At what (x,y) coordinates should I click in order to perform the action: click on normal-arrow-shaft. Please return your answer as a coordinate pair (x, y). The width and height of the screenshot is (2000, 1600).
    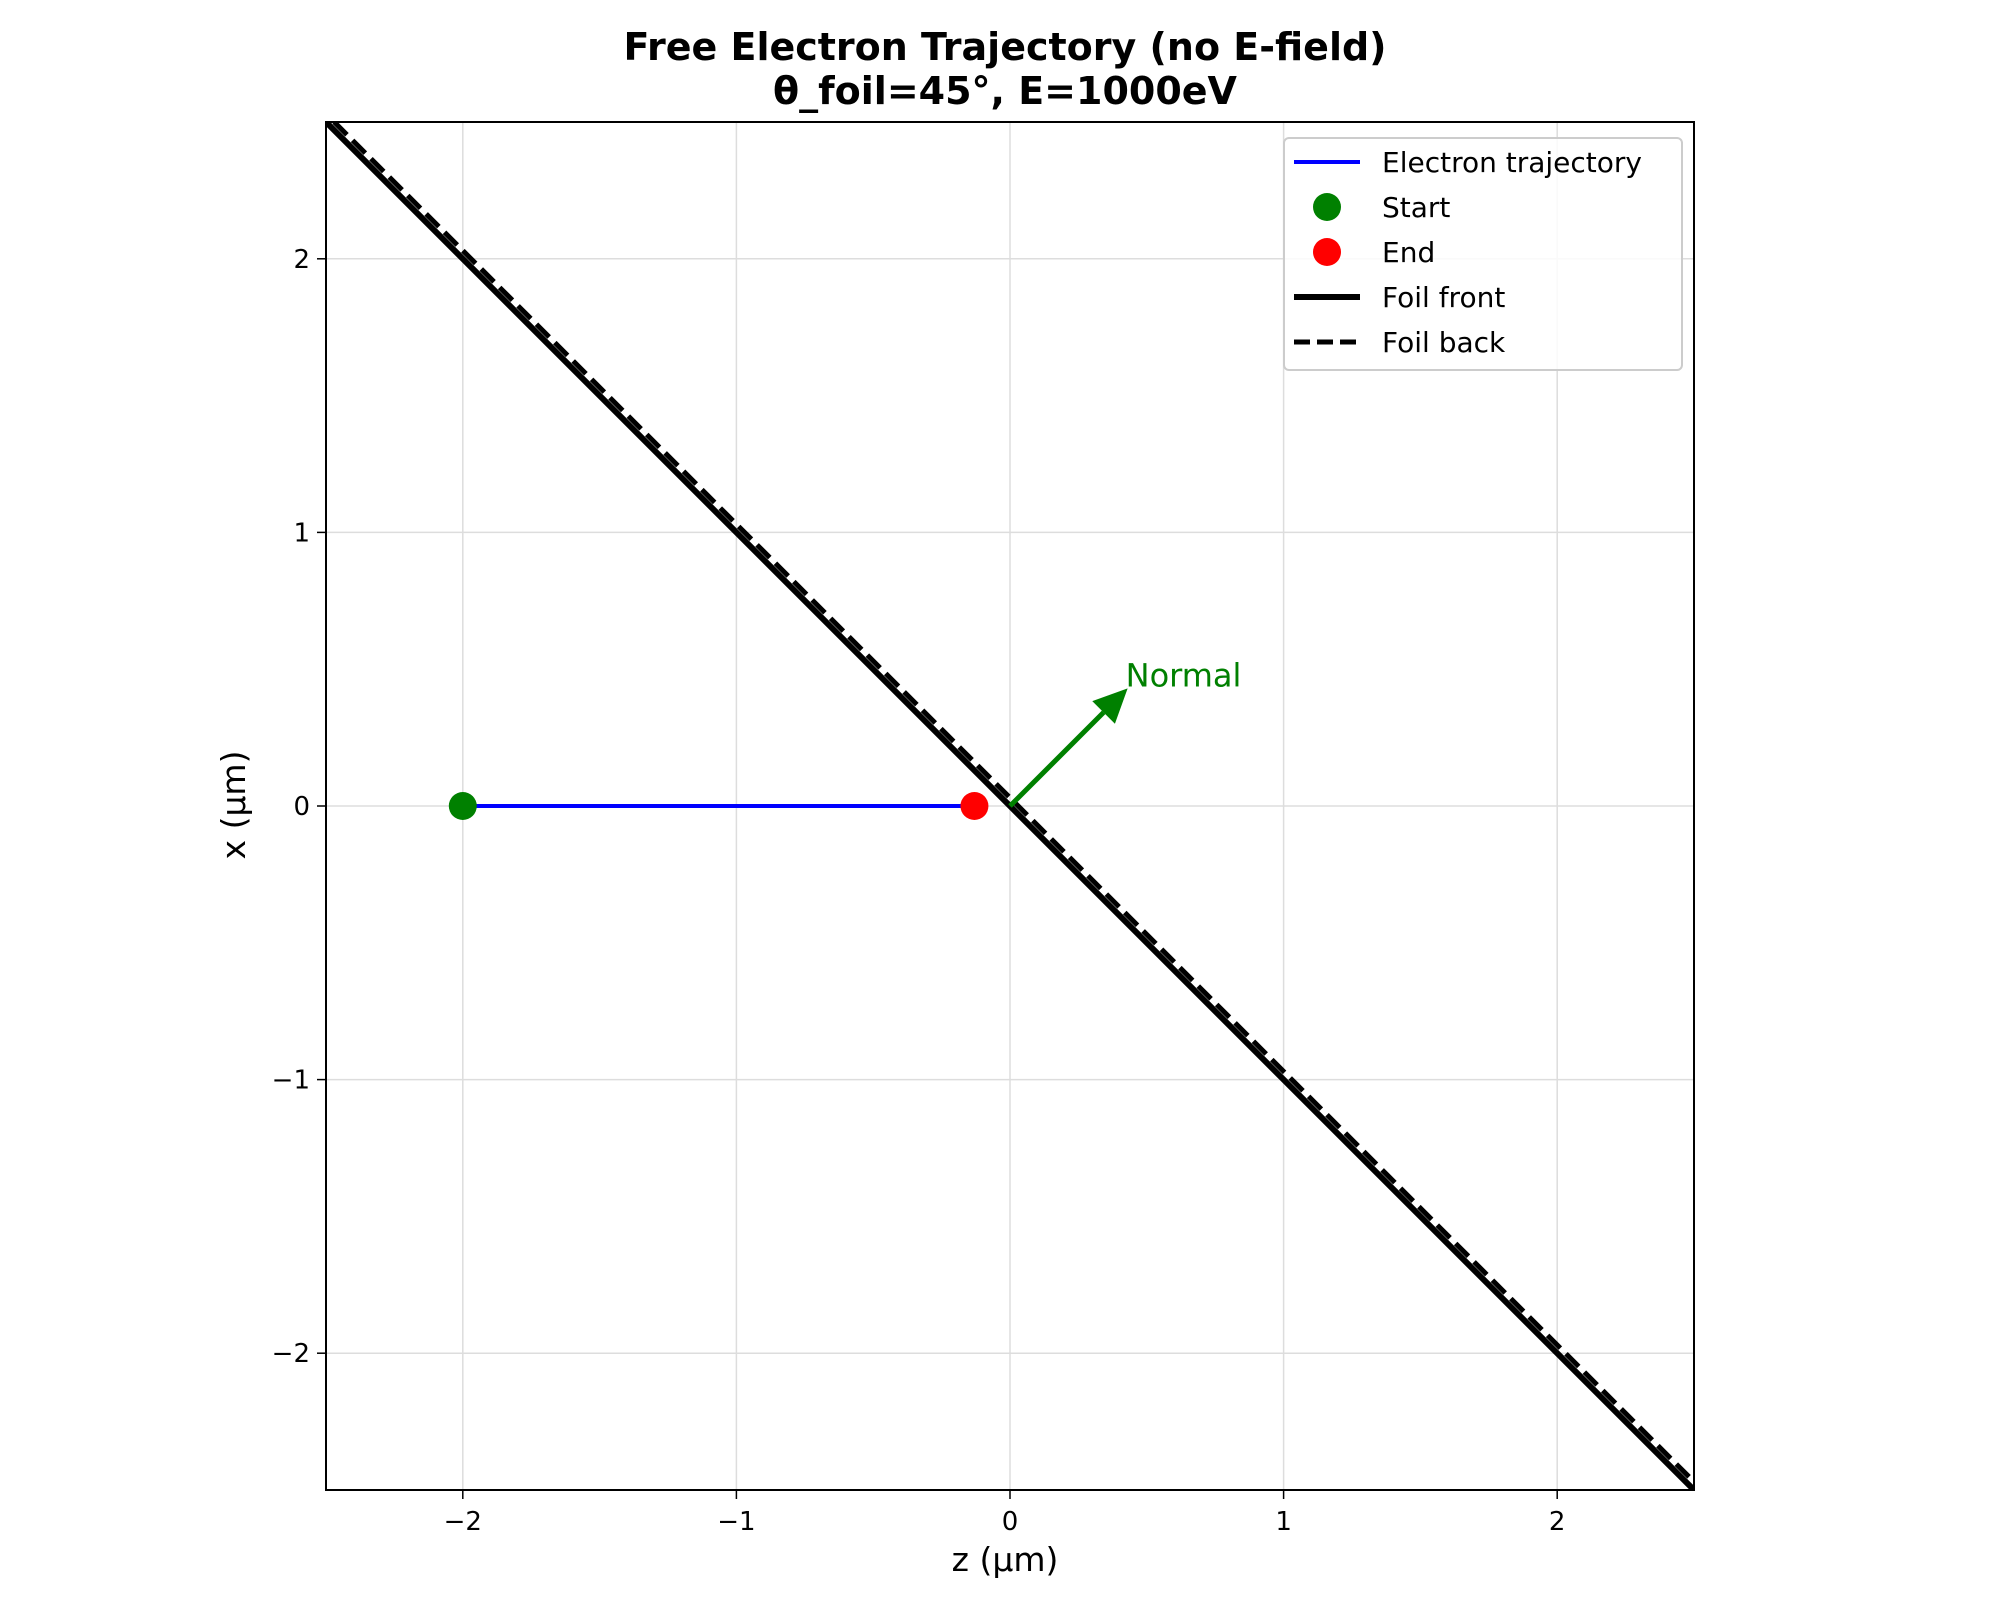
    Looking at the image, I should click on (1057, 759).